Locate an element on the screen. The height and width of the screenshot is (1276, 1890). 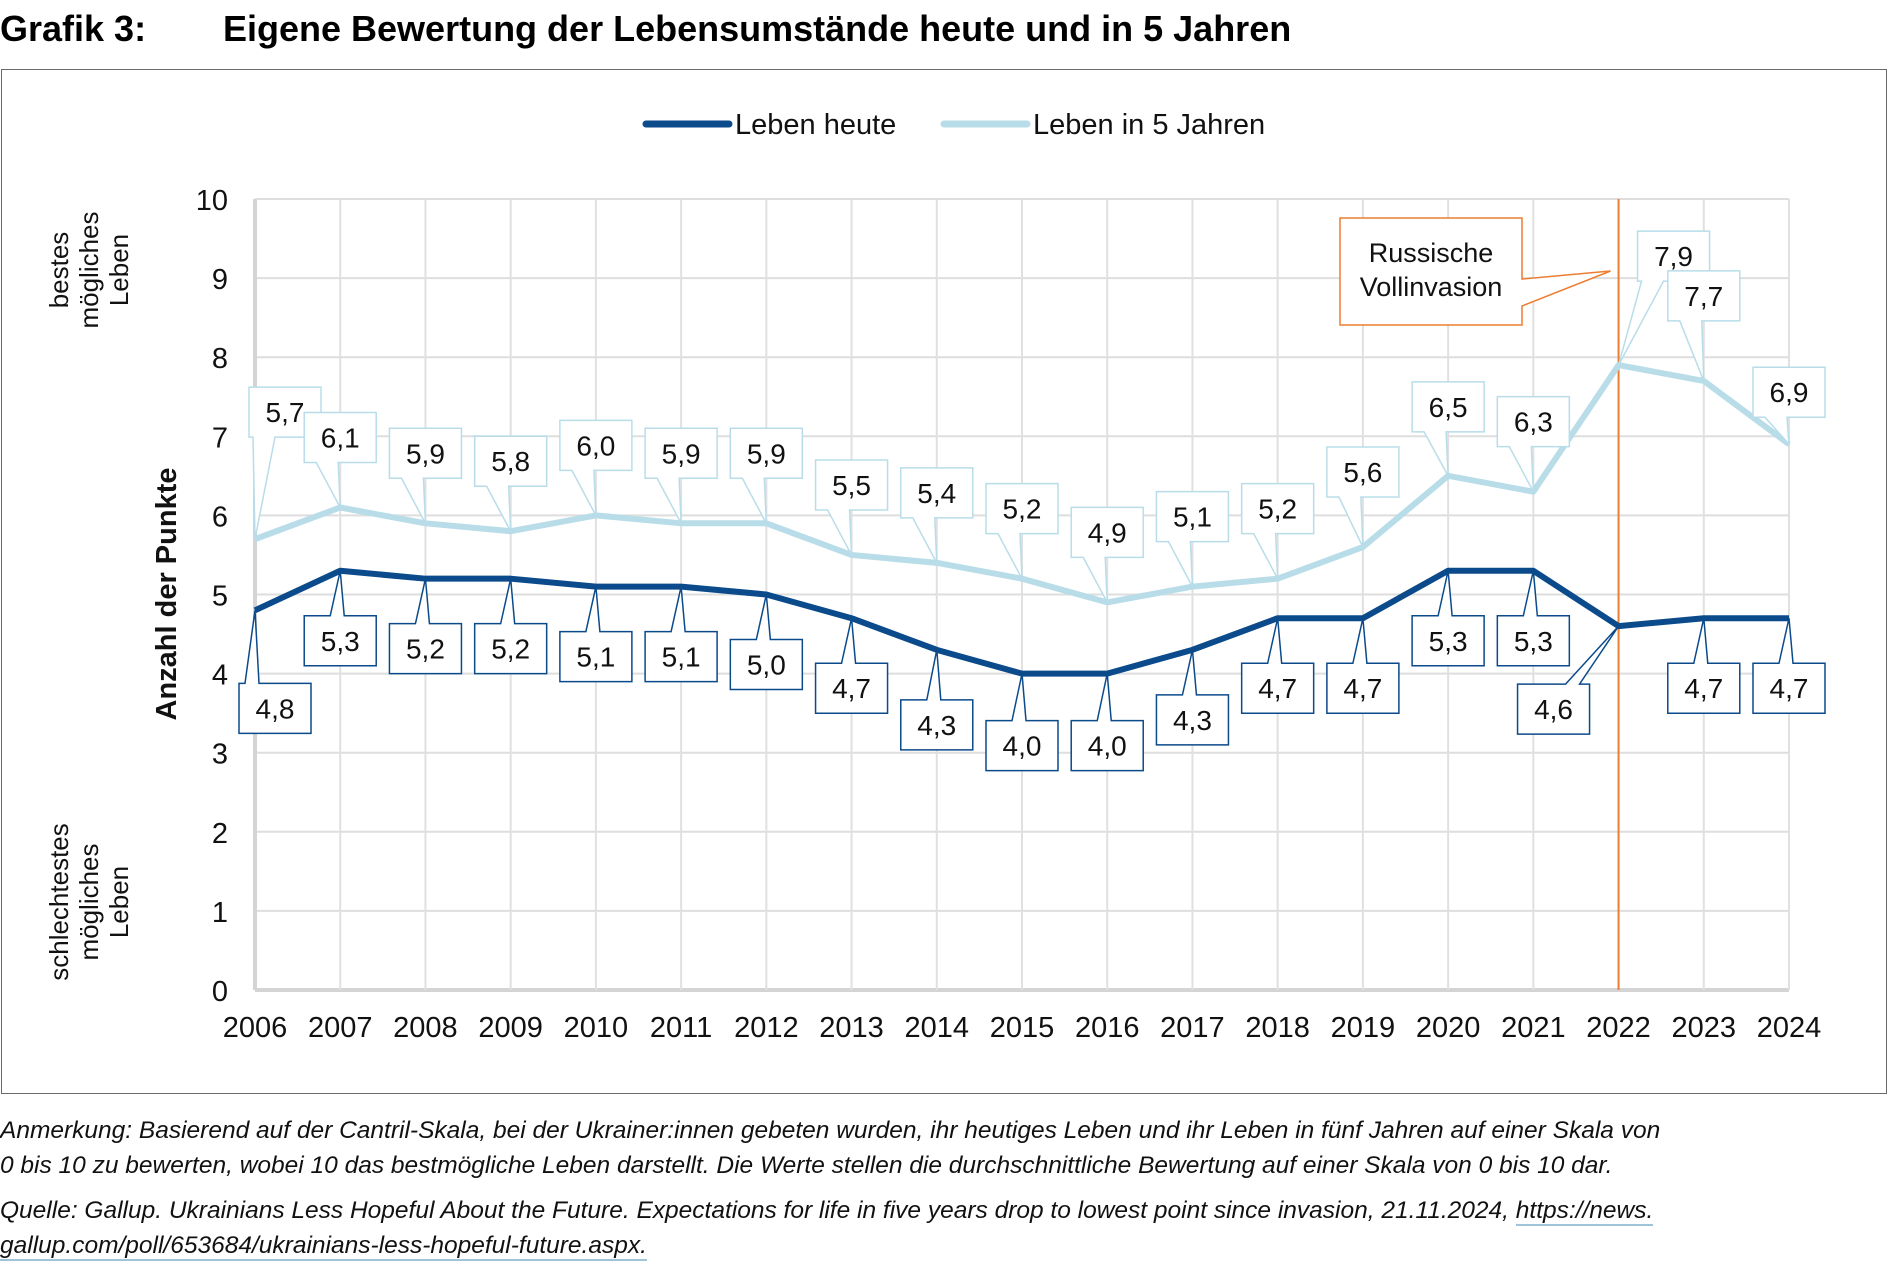
x-tick-label: 2022 is located at coordinates (1618, 1028).